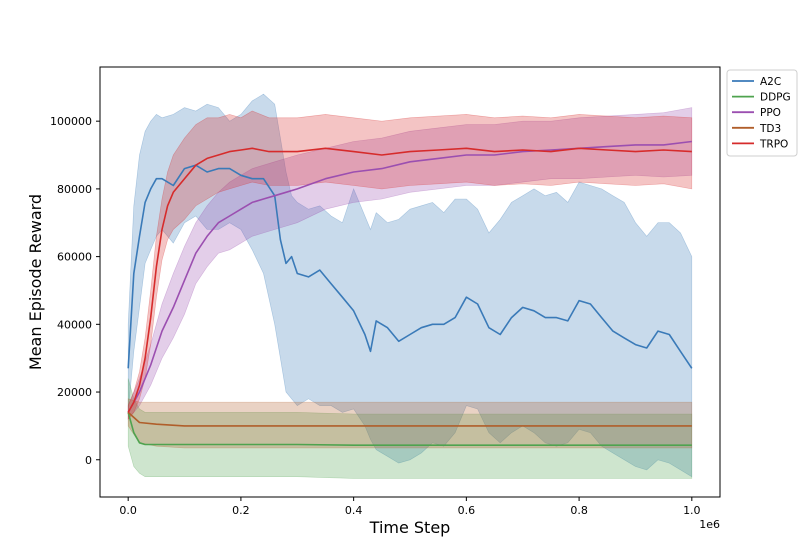  I want to click on legend-box, so click(762, 113).